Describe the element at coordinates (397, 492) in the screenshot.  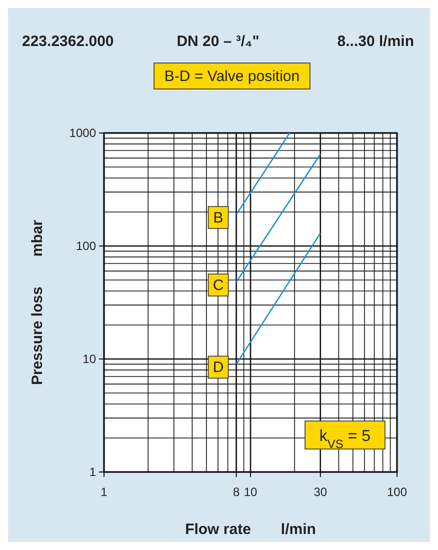
I see `x-tick-label: 100` at that location.